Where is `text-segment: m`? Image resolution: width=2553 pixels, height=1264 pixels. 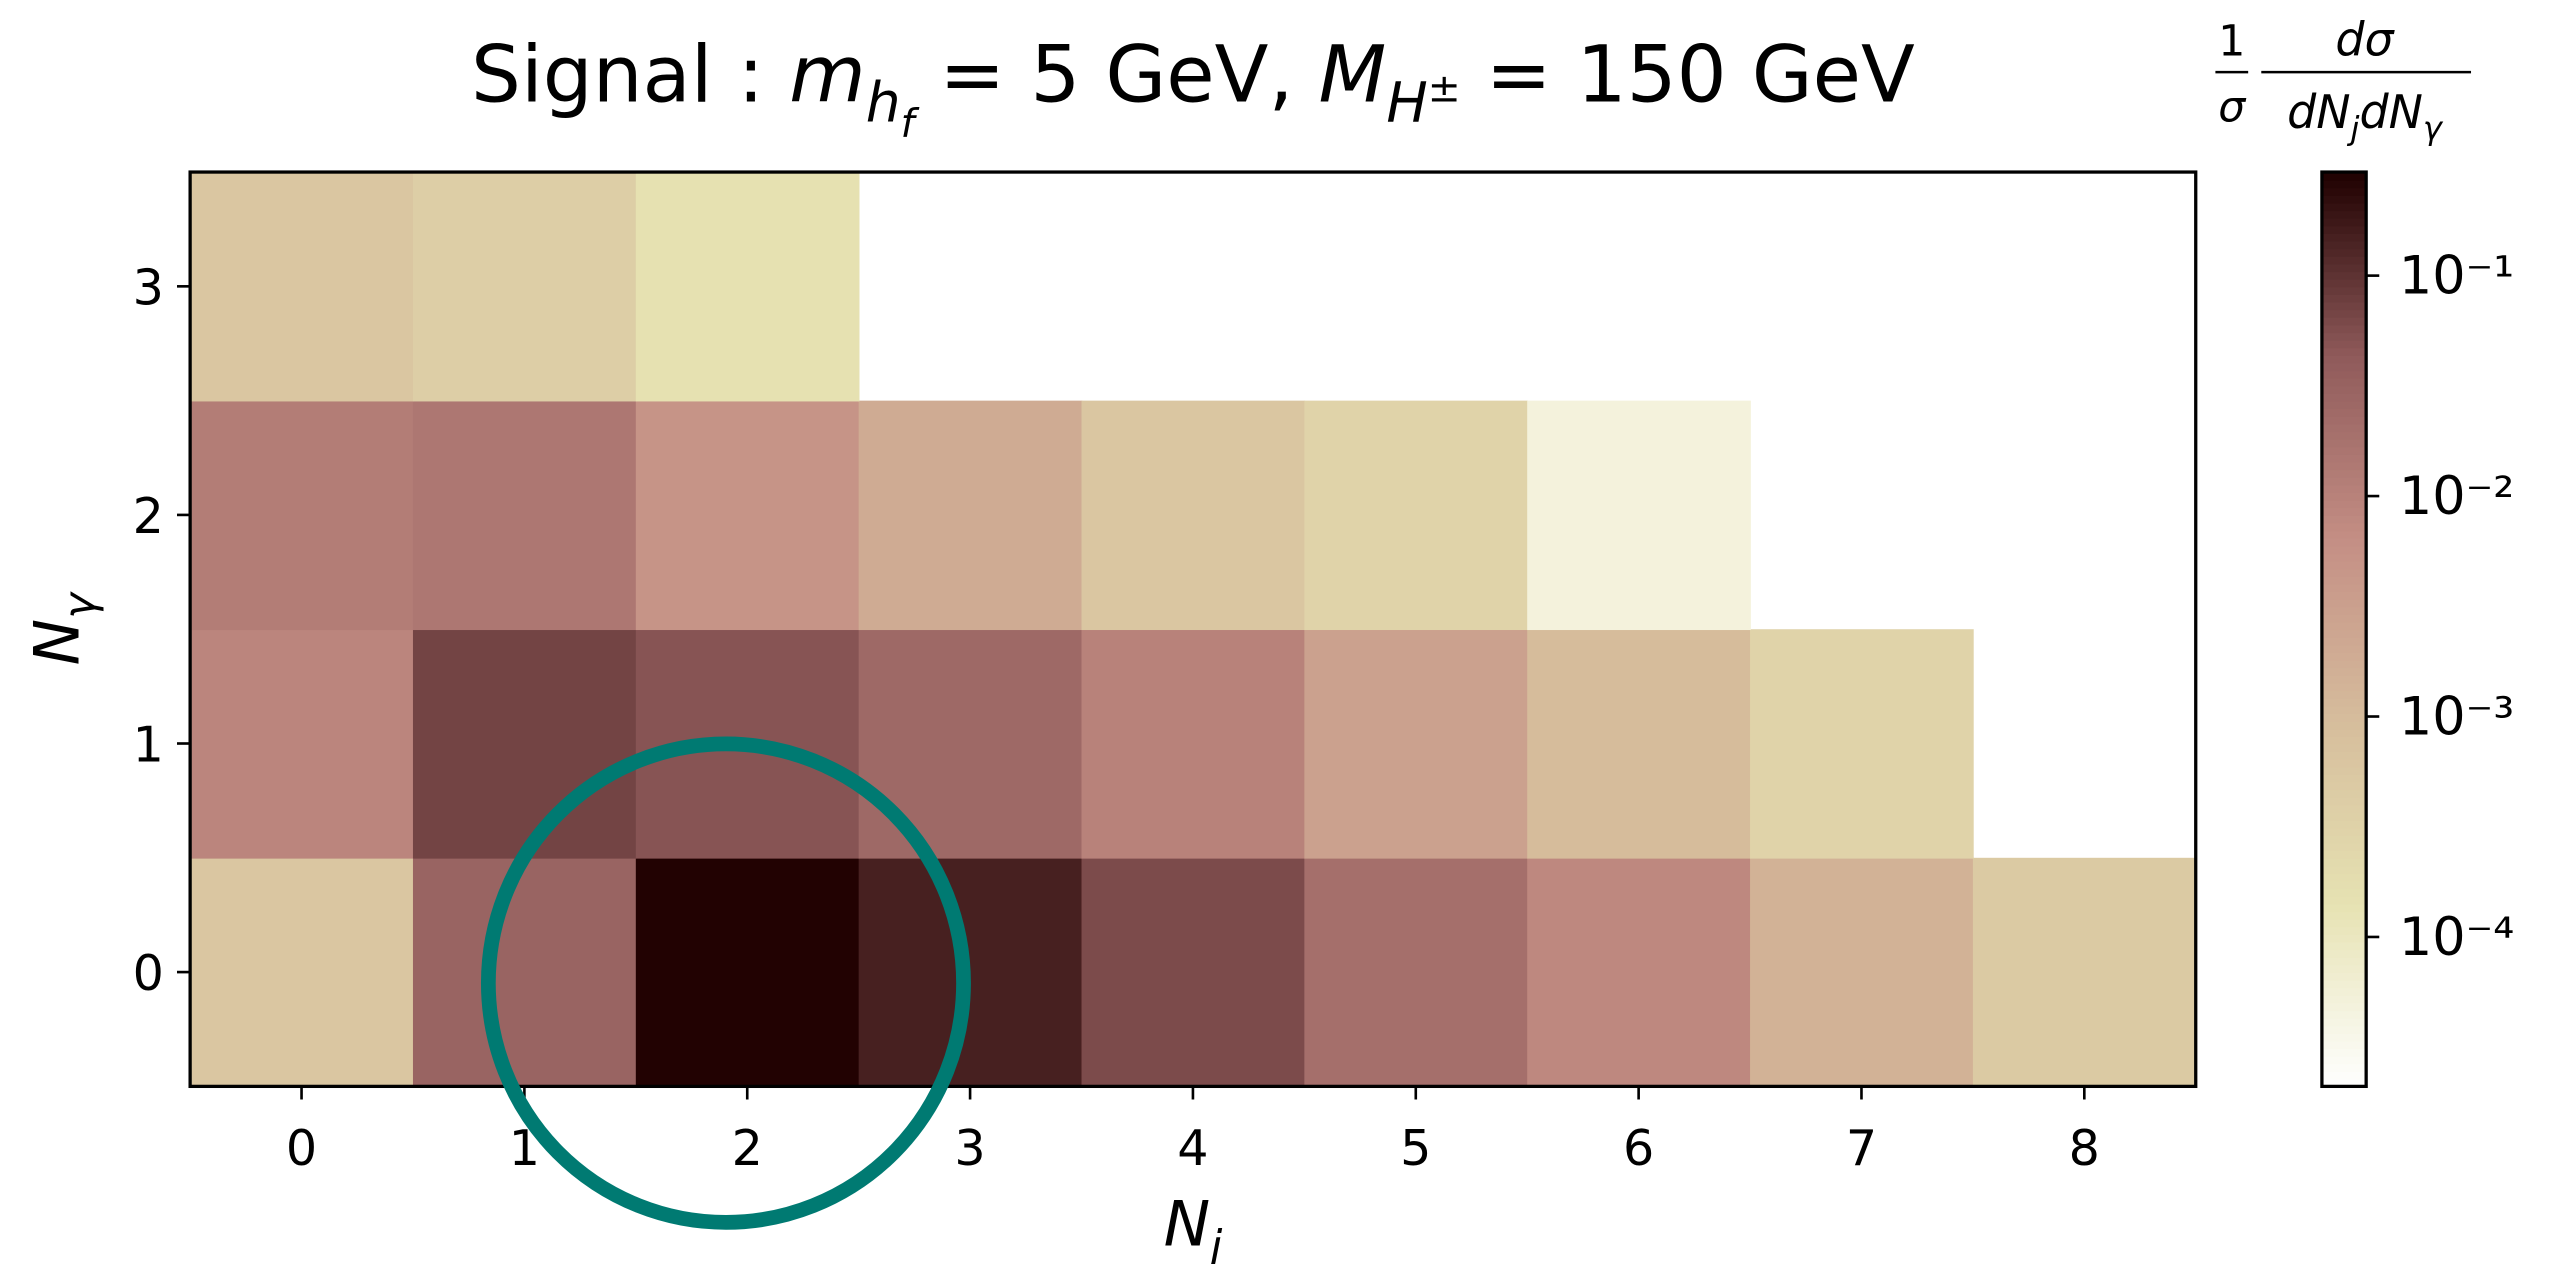 text-segment: m is located at coordinates (827, 75).